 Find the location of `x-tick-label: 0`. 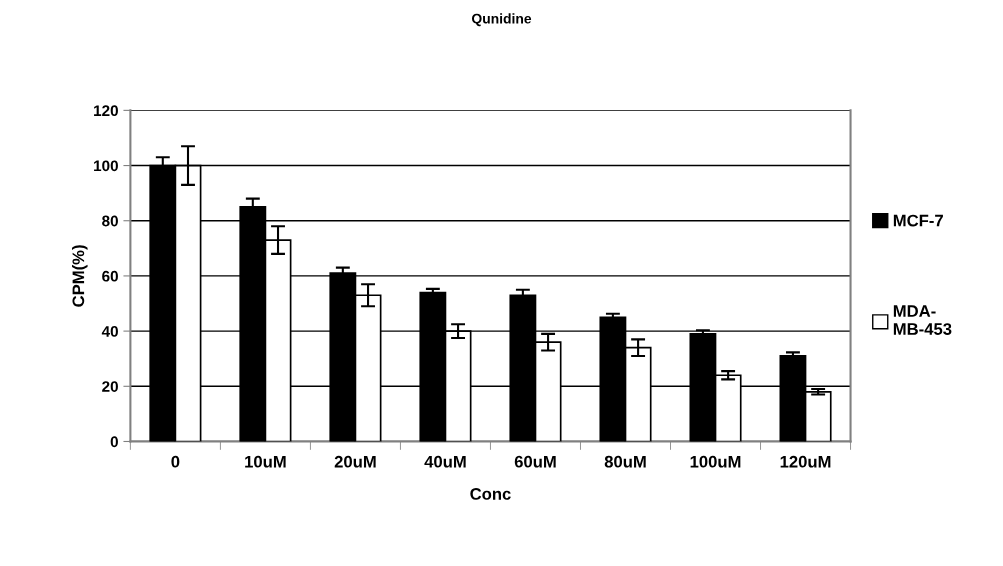

x-tick-label: 0 is located at coordinates (175, 461).